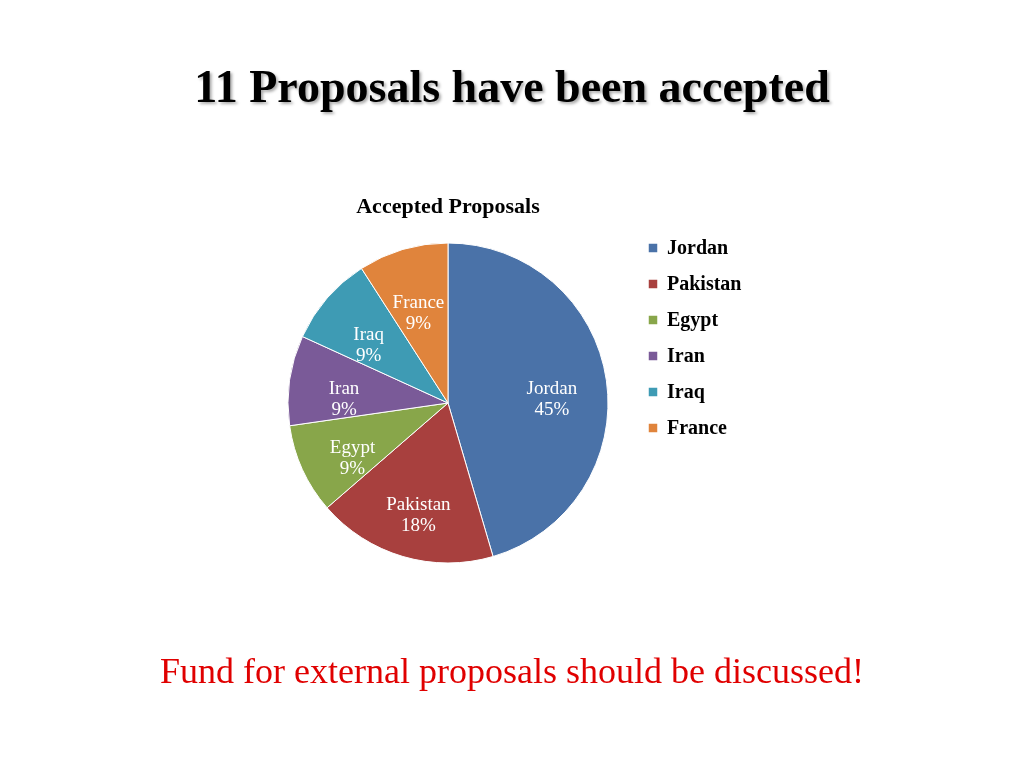 The width and height of the screenshot is (1024, 768). Describe the element at coordinates (418, 524) in the screenshot. I see `data-label: 18%` at that location.